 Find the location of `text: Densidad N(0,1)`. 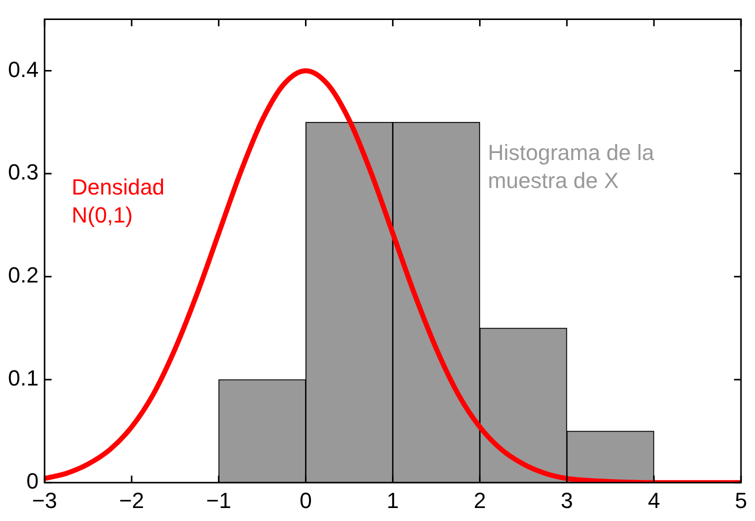

text: Densidad N(0,1) is located at coordinates (118, 201).